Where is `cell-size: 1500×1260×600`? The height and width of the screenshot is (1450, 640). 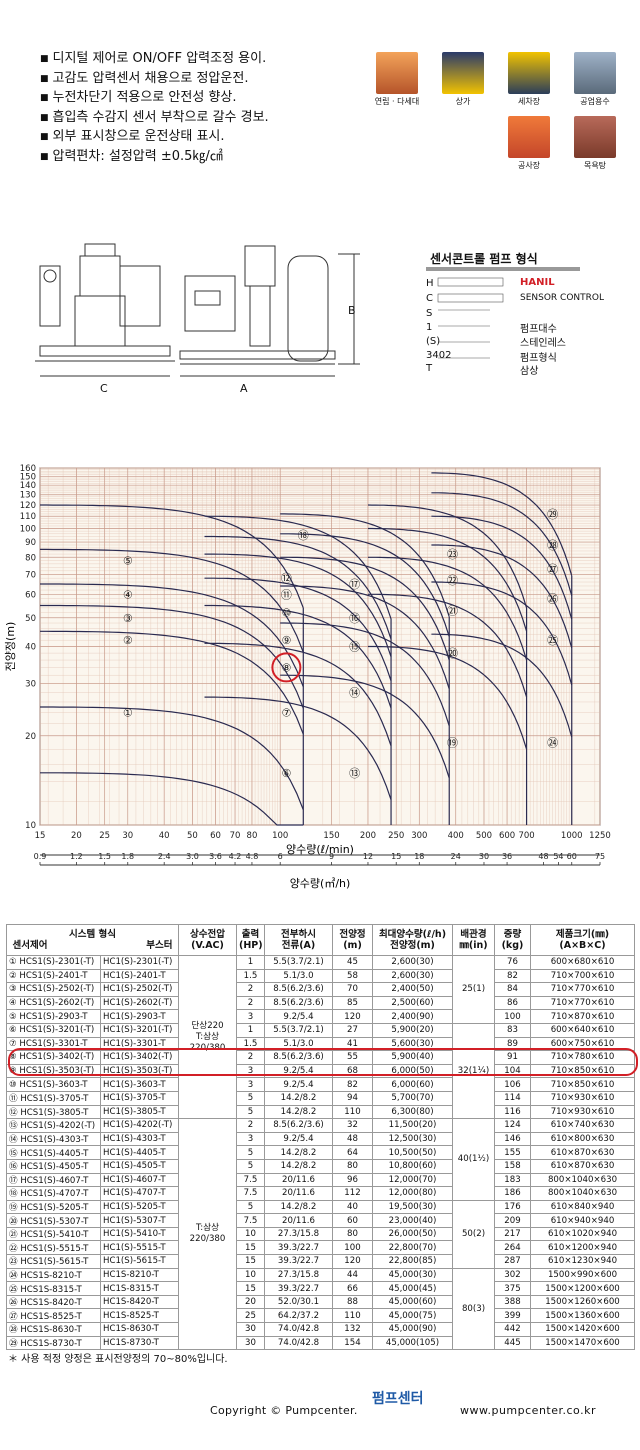 cell-size: 1500×1260×600 is located at coordinates (582, 1302).